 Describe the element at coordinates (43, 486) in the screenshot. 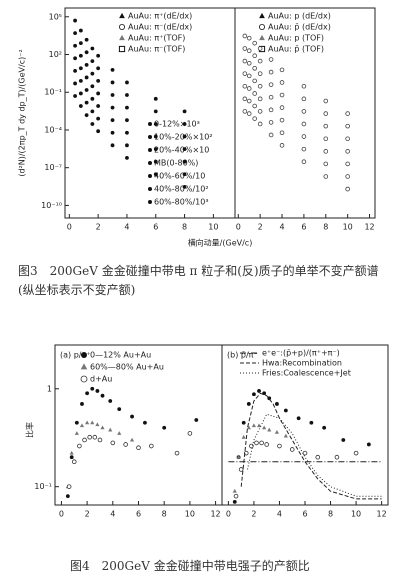

I see `y-tick-label: 10⁻¹` at that location.